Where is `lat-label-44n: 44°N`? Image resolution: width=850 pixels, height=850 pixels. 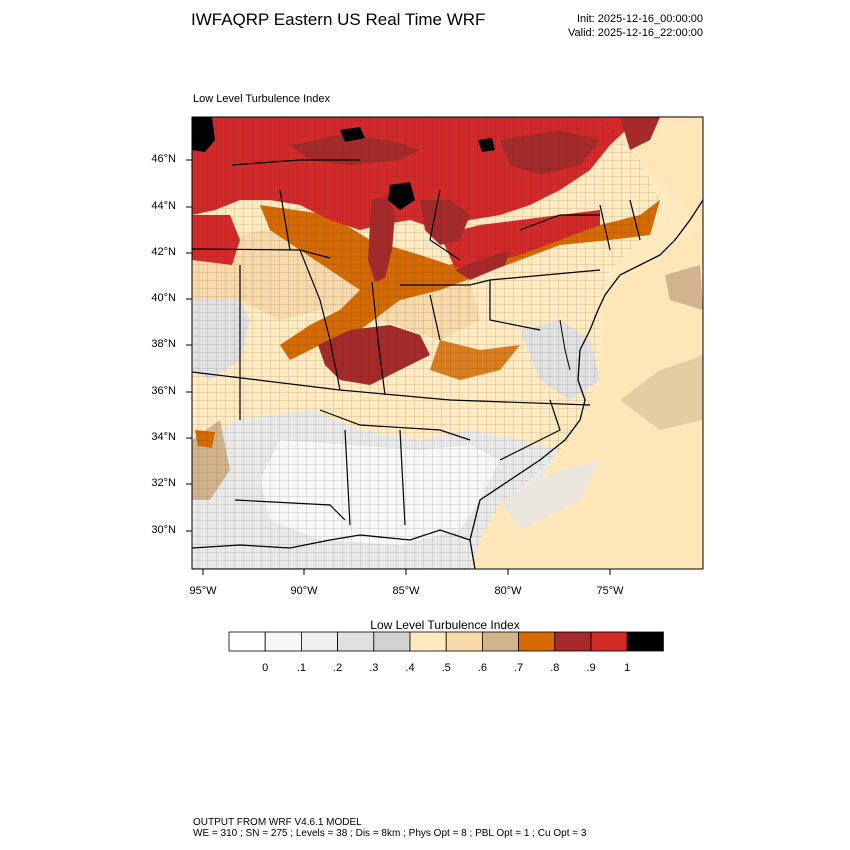
lat-label-44n: 44°N is located at coordinates (163, 206).